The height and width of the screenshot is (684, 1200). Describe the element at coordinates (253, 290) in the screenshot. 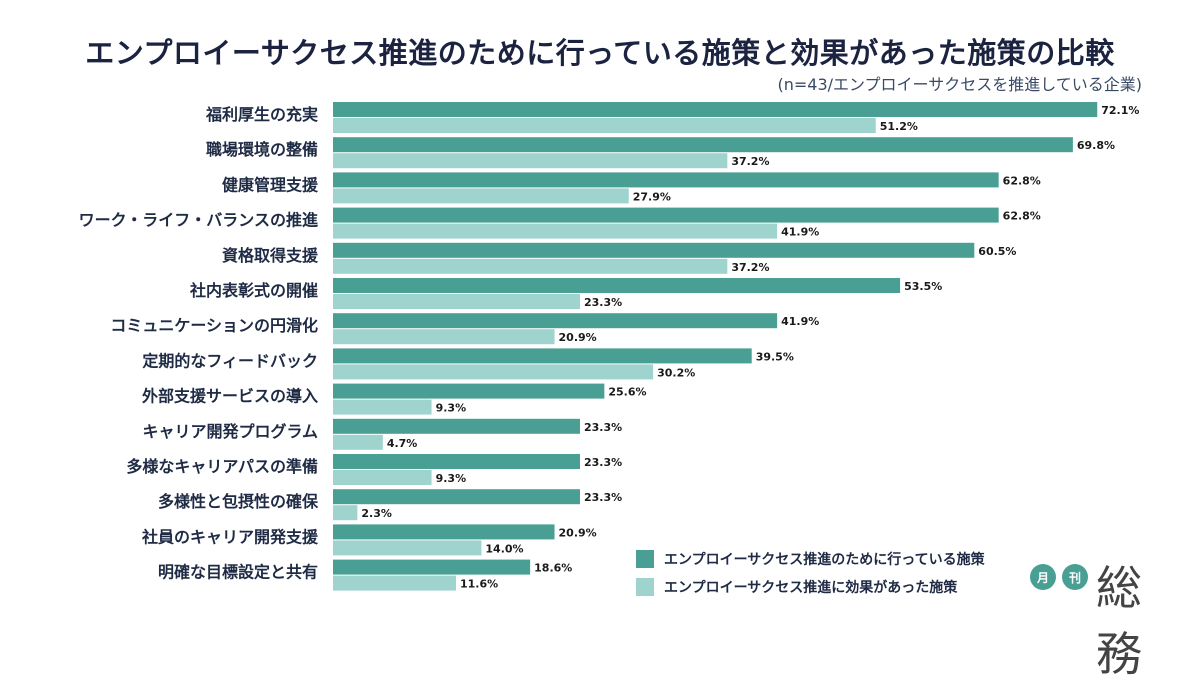

I see `category-label: 社内表彰式の開催` at that location.